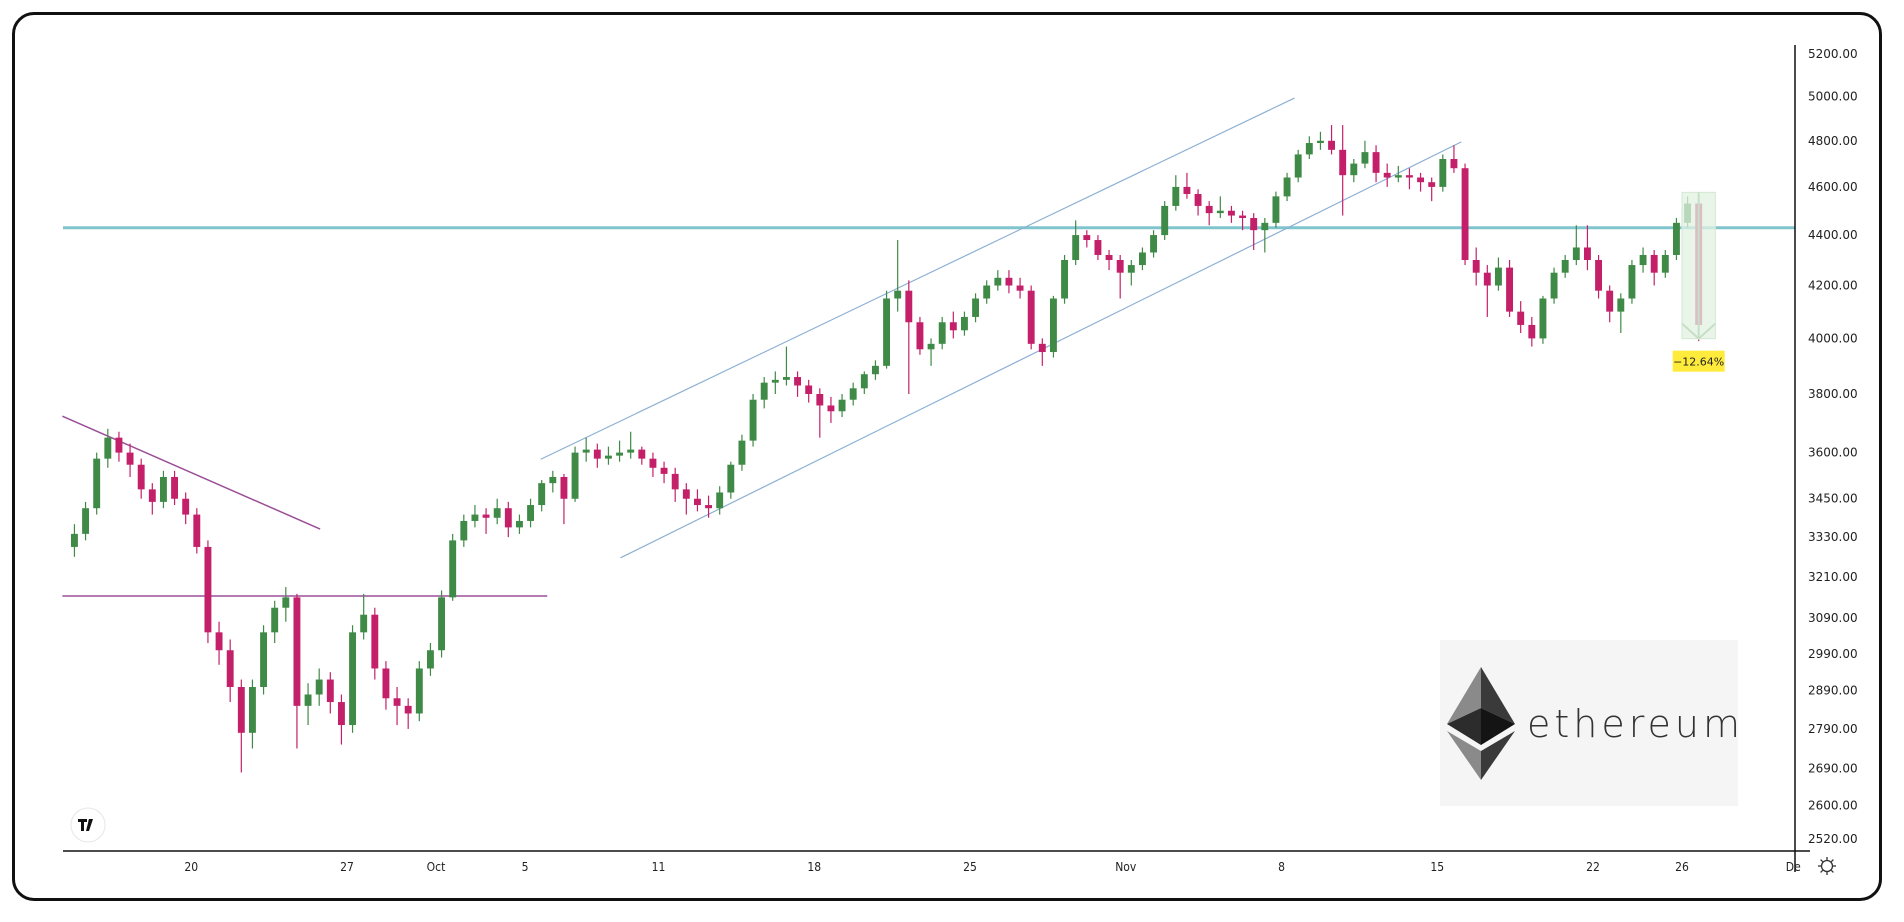 This screenshot has width=1904, height=922. What do you see at coordinates (1682, 867) in the screenshot?
I see `time-tick-label: 26` at bounding box center [1682, 867].